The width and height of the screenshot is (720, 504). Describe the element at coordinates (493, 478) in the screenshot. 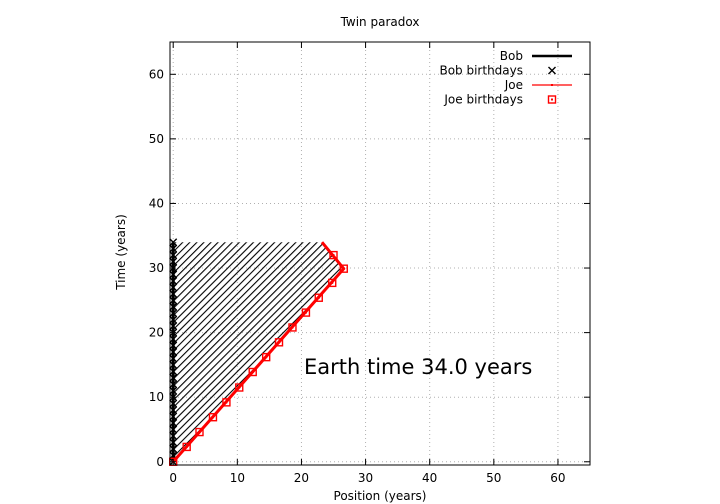

I see `x-tick-label: 50` at that location.